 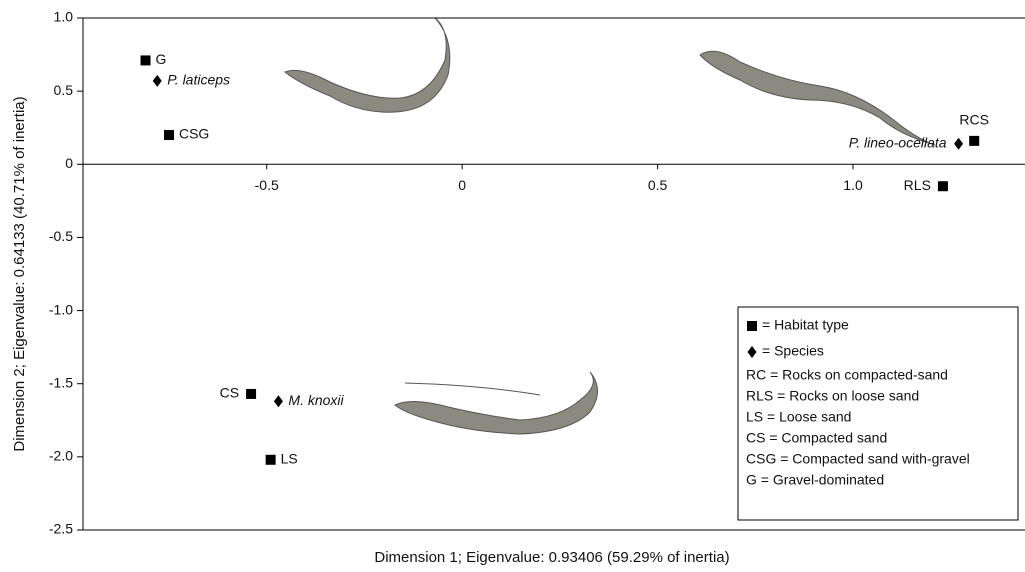 What do you see at coordinates (64, 17) in the screenshot?
I see `y-tick-label: 1.0` at bounding box center [64, 17].